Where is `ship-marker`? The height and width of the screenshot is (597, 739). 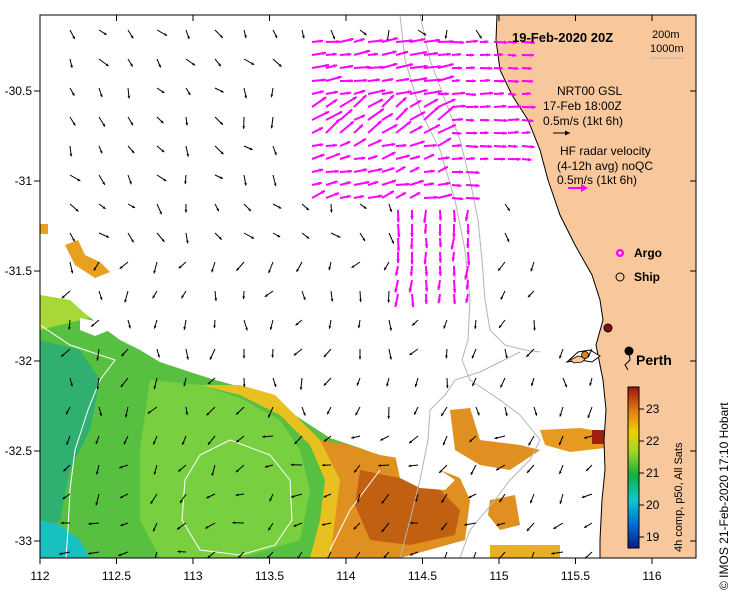 ship-marker is located at coordinates (585, 355).